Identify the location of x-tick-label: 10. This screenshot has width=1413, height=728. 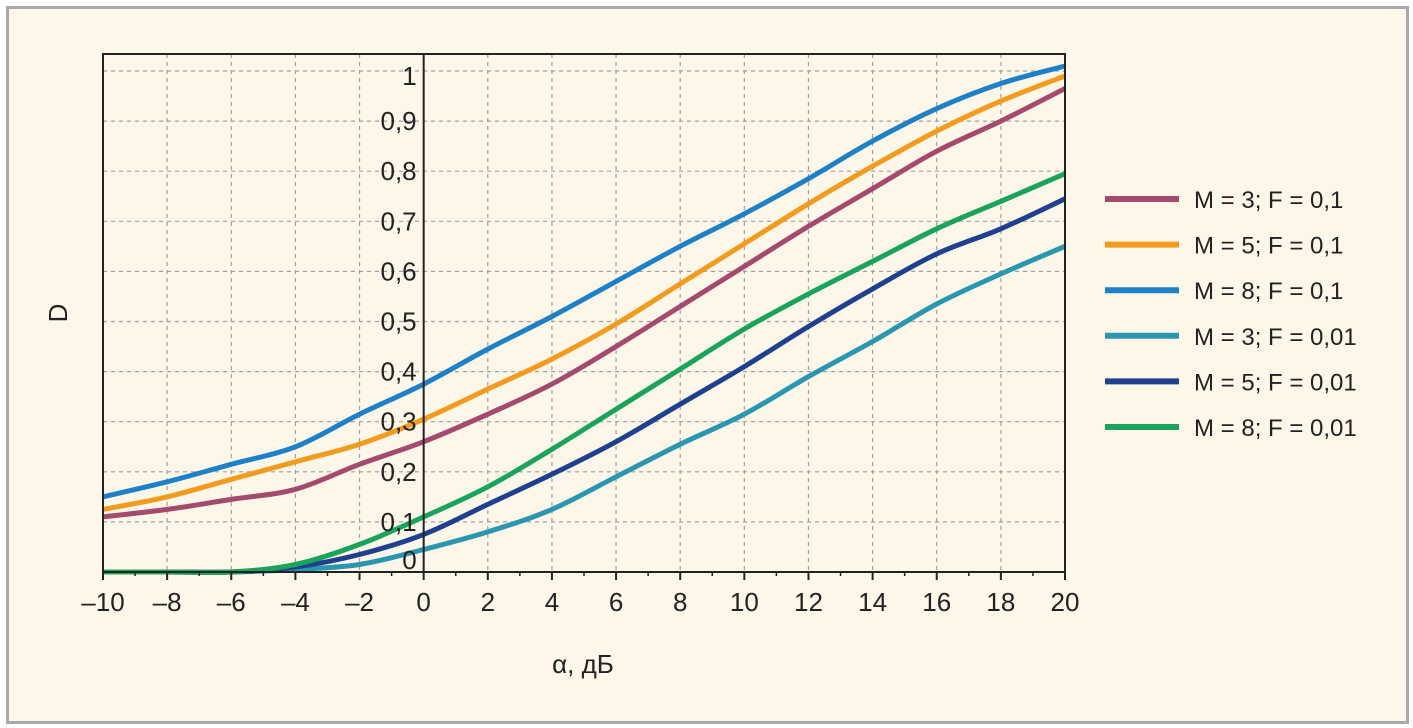
(744, 602).